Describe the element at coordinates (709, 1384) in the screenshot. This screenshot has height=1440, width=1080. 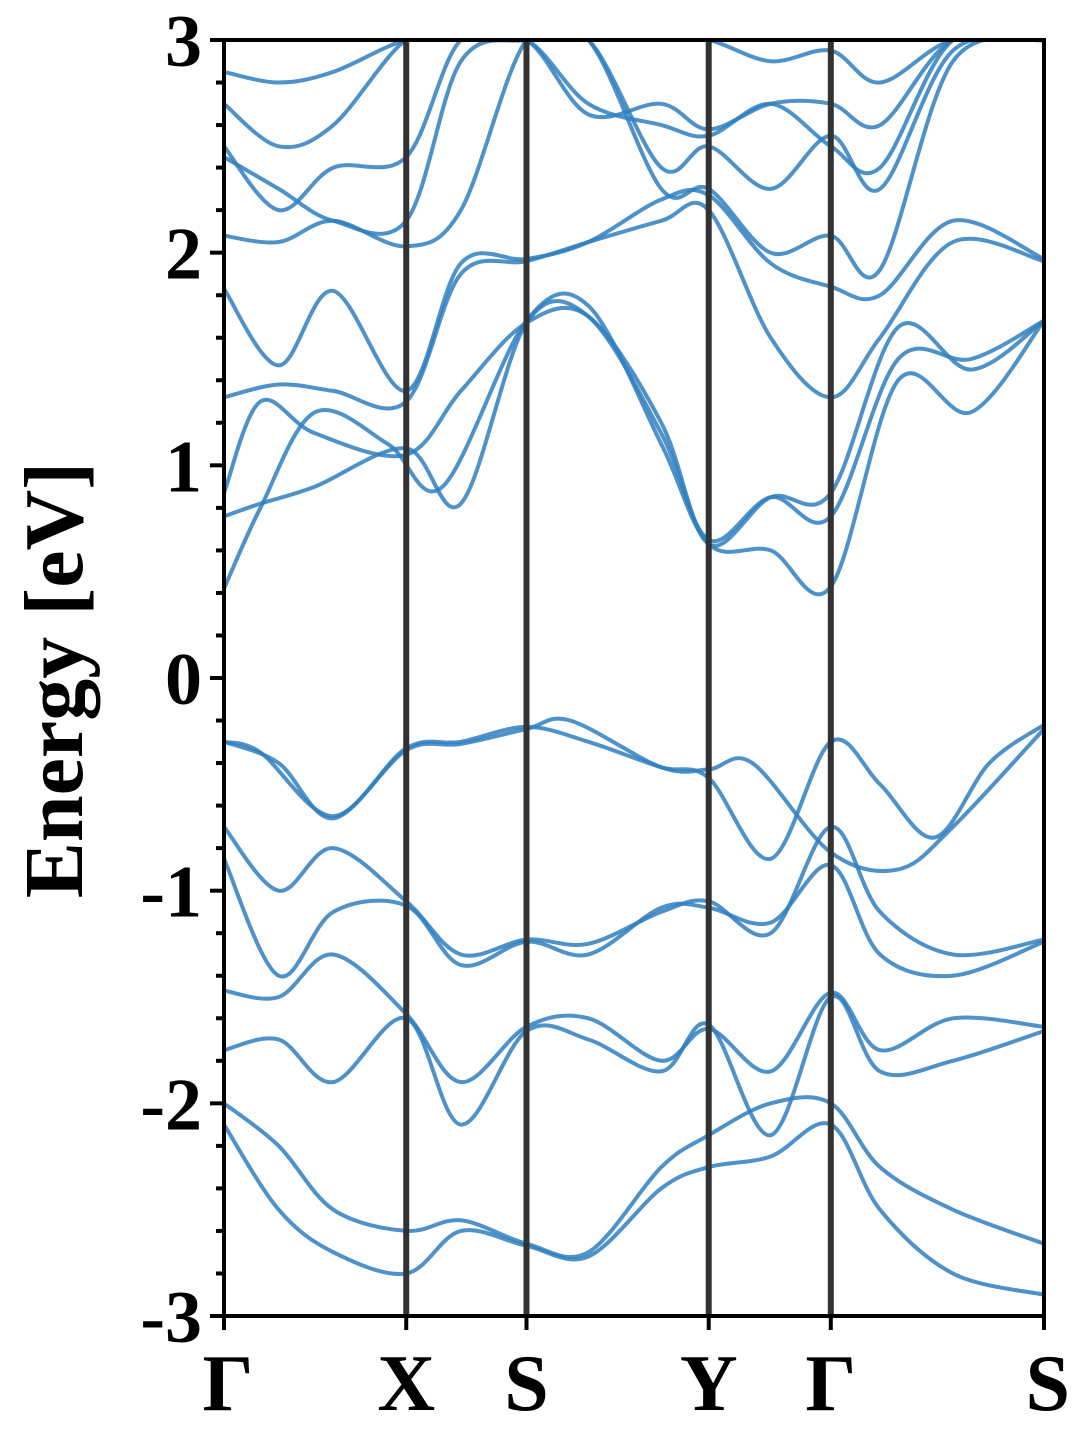
I see `x-tick-label: Y` at that location.